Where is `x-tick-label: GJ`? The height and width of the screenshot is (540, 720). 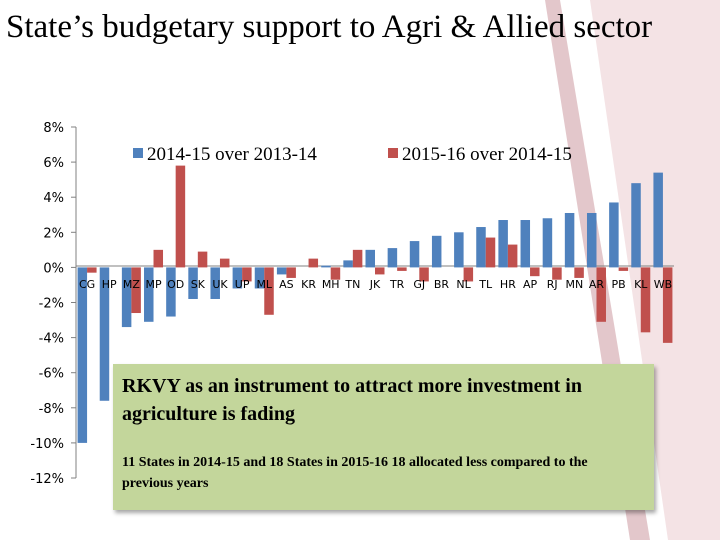 x-tick-label: GJ is located at coordinates (419, 284).